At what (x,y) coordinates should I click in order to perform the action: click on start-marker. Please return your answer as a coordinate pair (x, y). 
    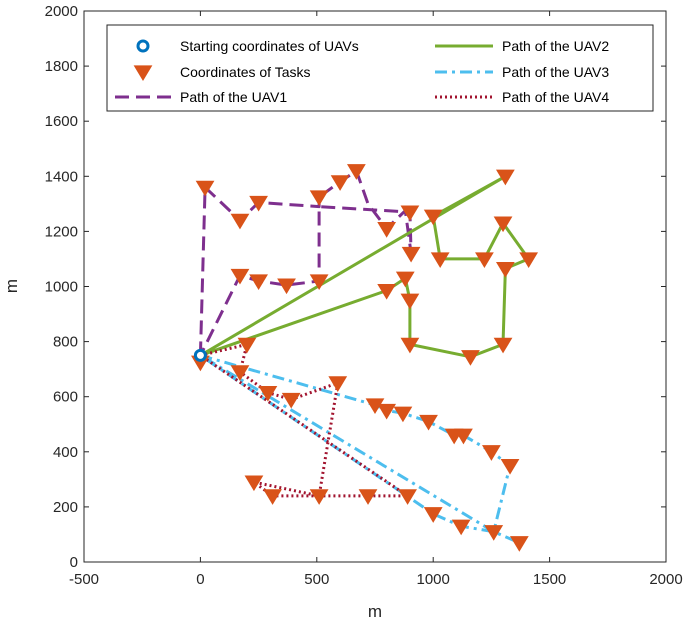
    Looking at the image, I should click on (200, 355).